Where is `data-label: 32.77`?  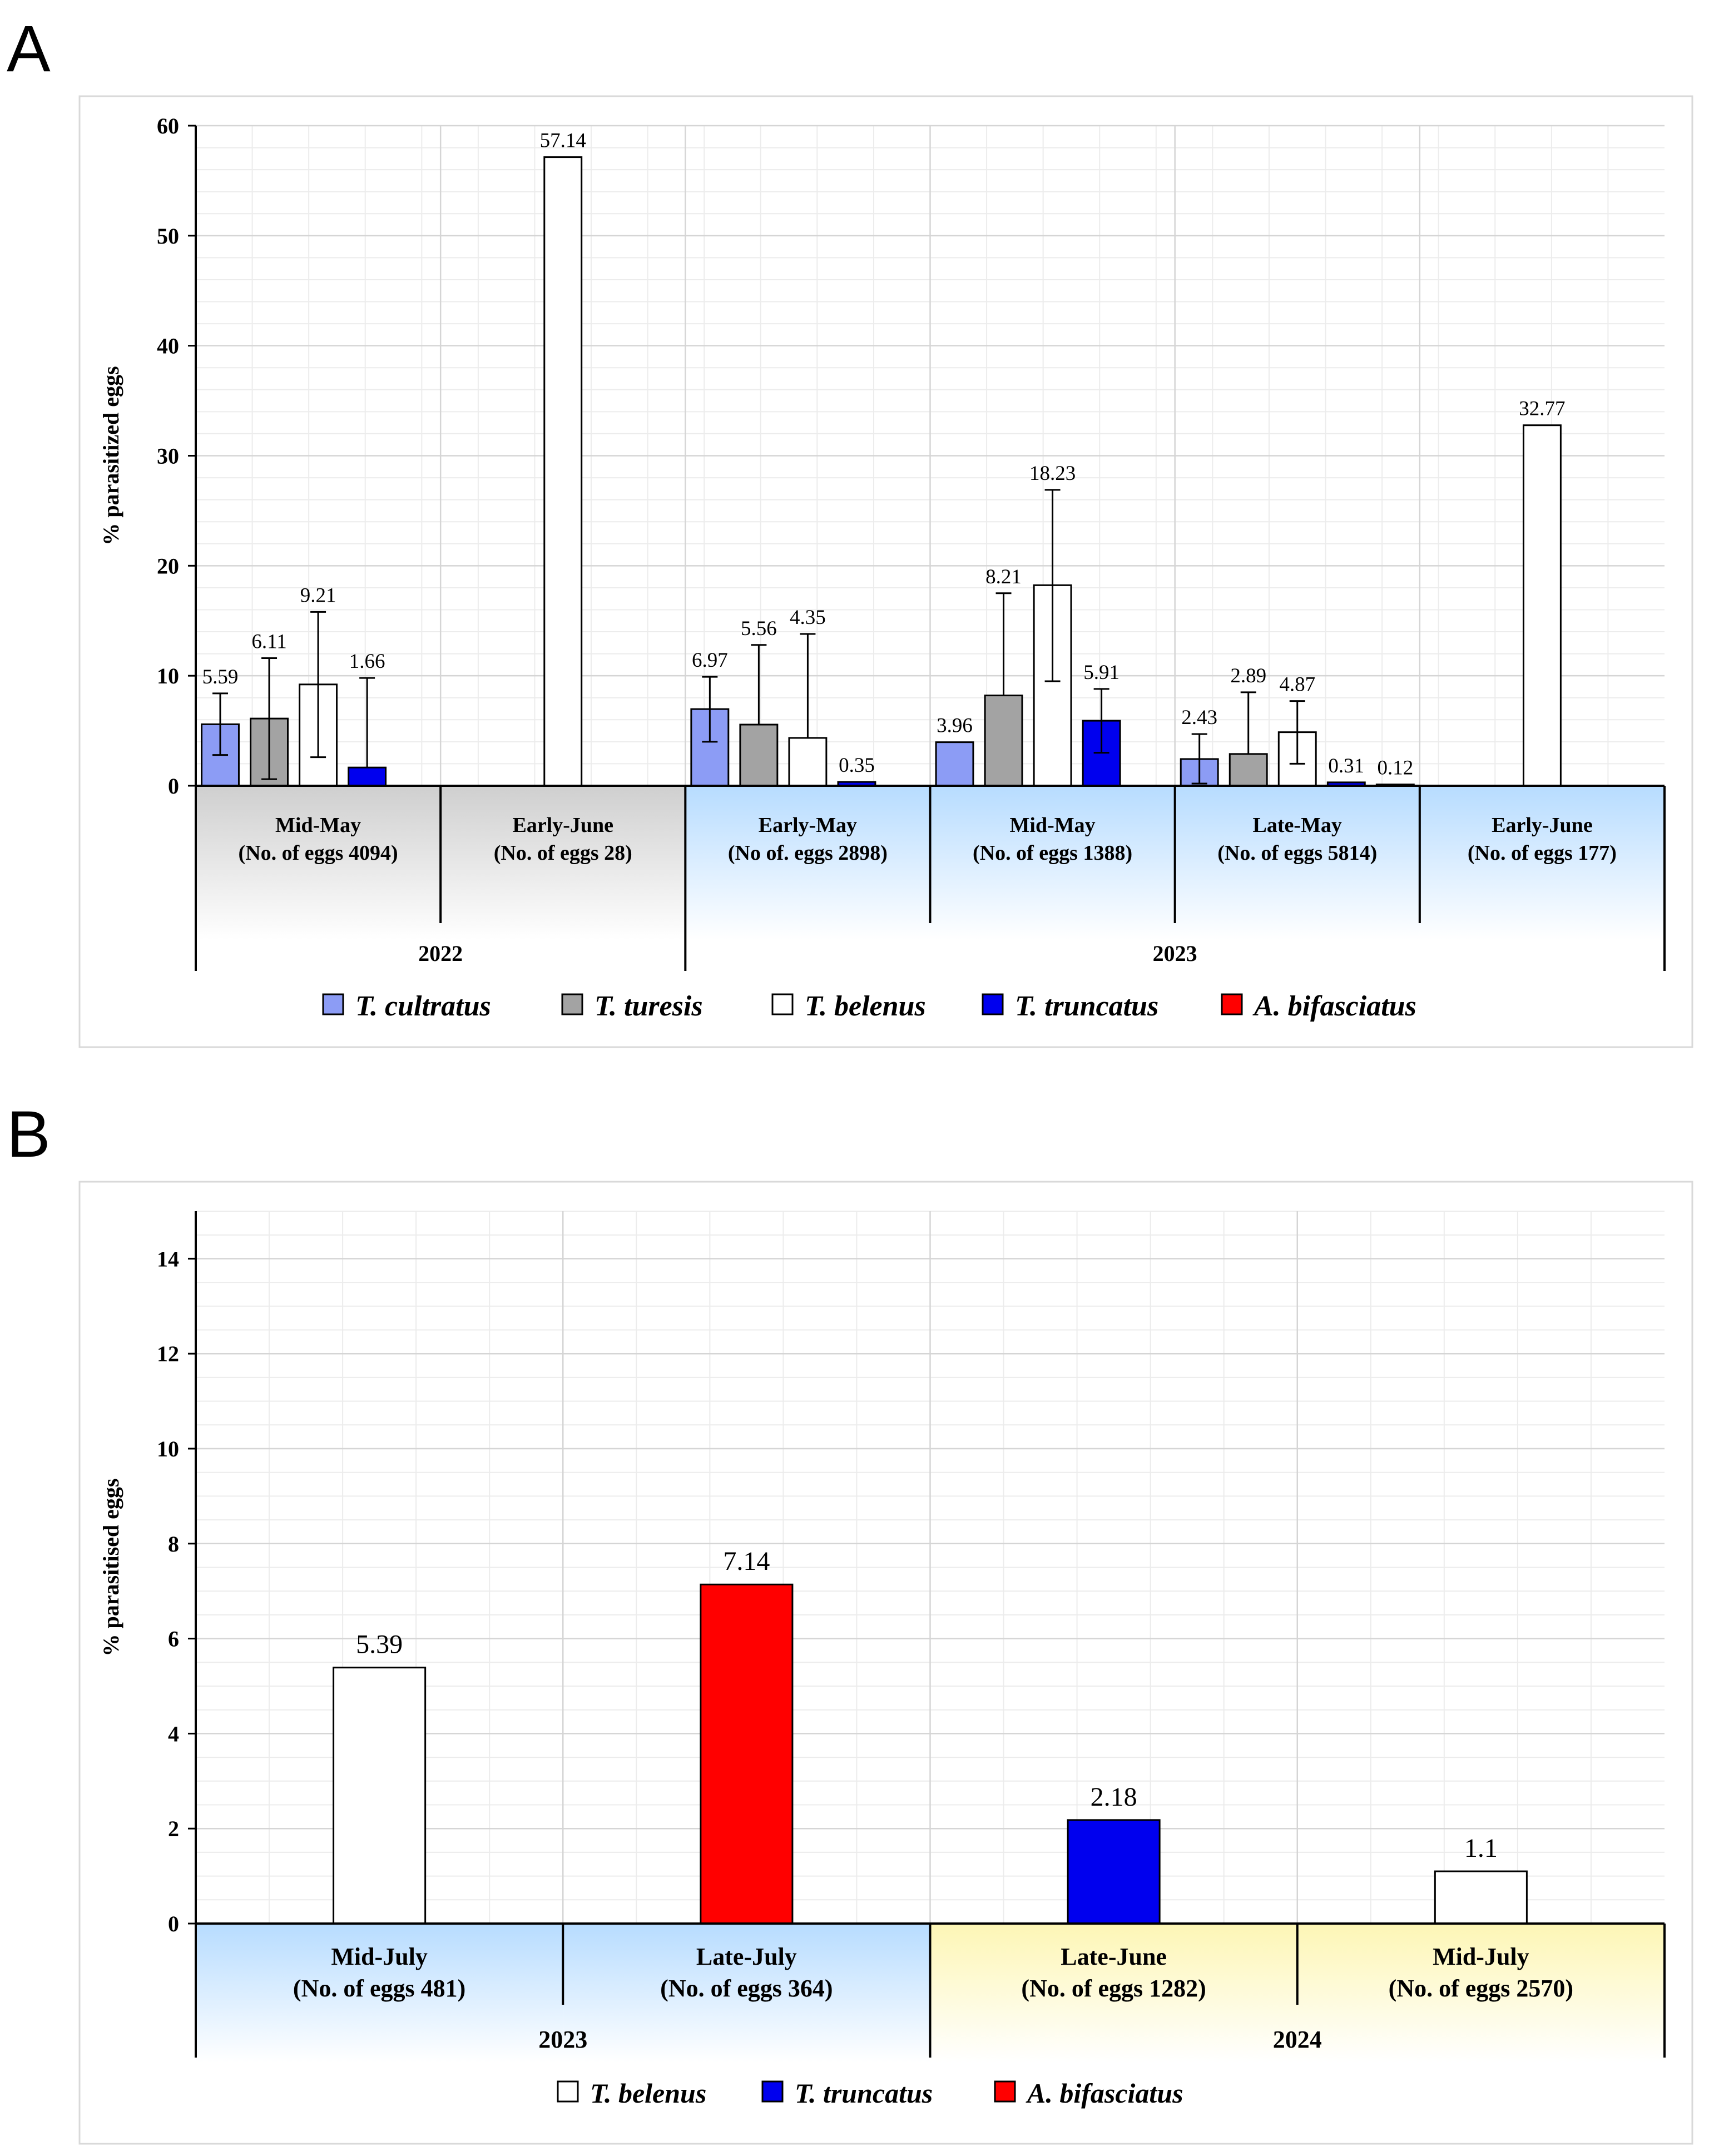
data-label: 32.77 is located at coordinates (1542, 409).